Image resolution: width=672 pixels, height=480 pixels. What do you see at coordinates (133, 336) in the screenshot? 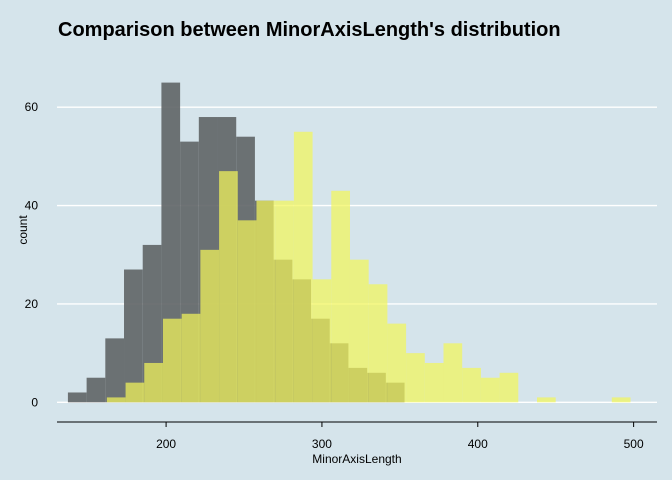
I see `bar-series0-bin3` at bounding box center [133, 336].